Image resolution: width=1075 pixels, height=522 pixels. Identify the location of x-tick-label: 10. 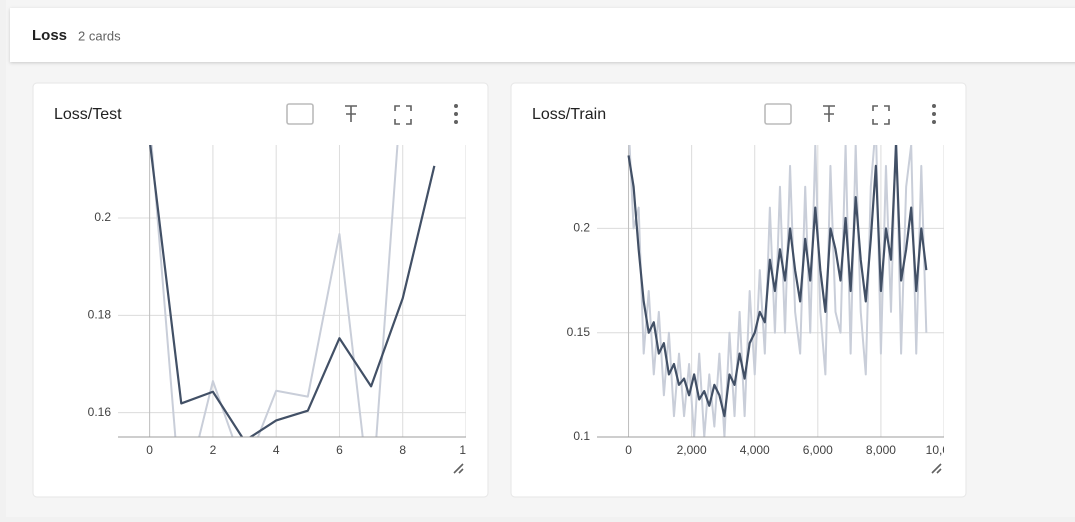
(466, 450).